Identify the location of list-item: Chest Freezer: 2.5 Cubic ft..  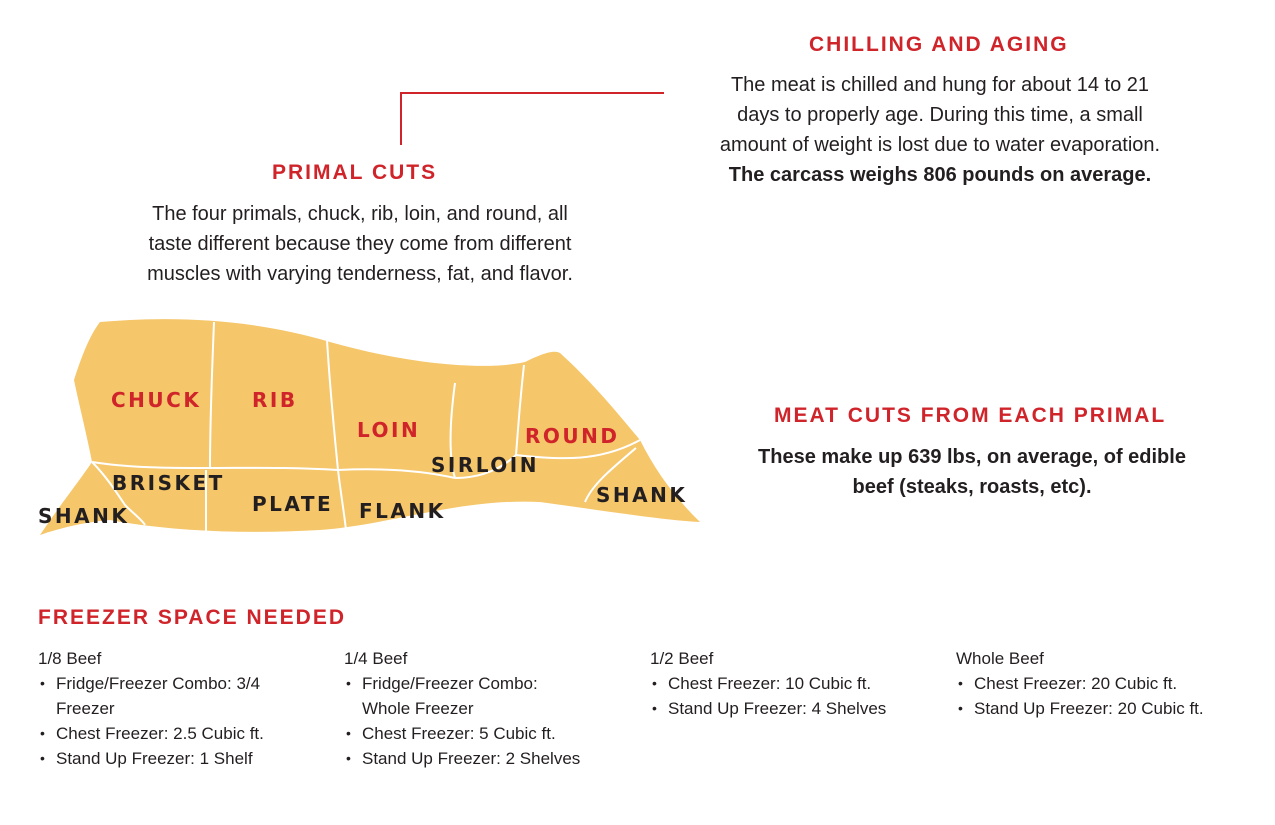
(183, 733).